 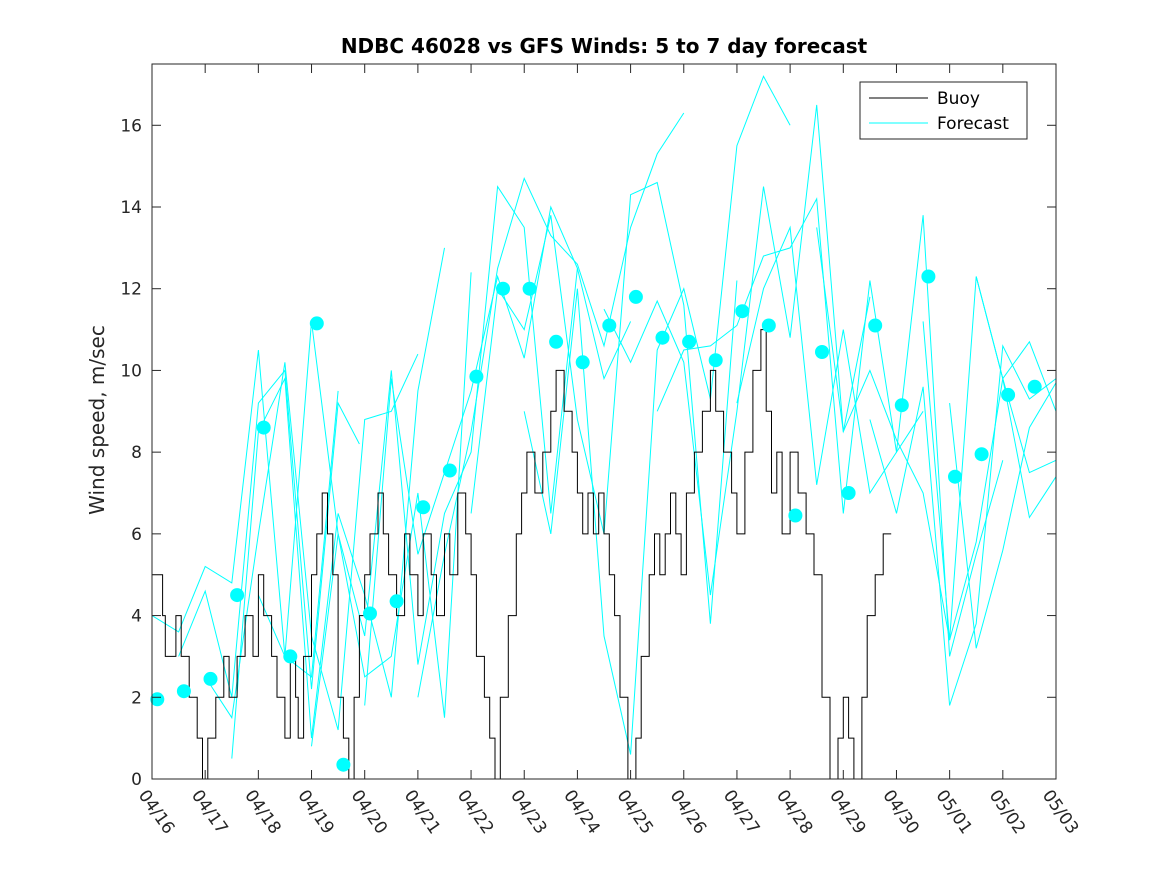 What do you see at coordinates (136, 535) in the screenshot?
I see `y-tick-label: 6` at bounding box center [136, 535].